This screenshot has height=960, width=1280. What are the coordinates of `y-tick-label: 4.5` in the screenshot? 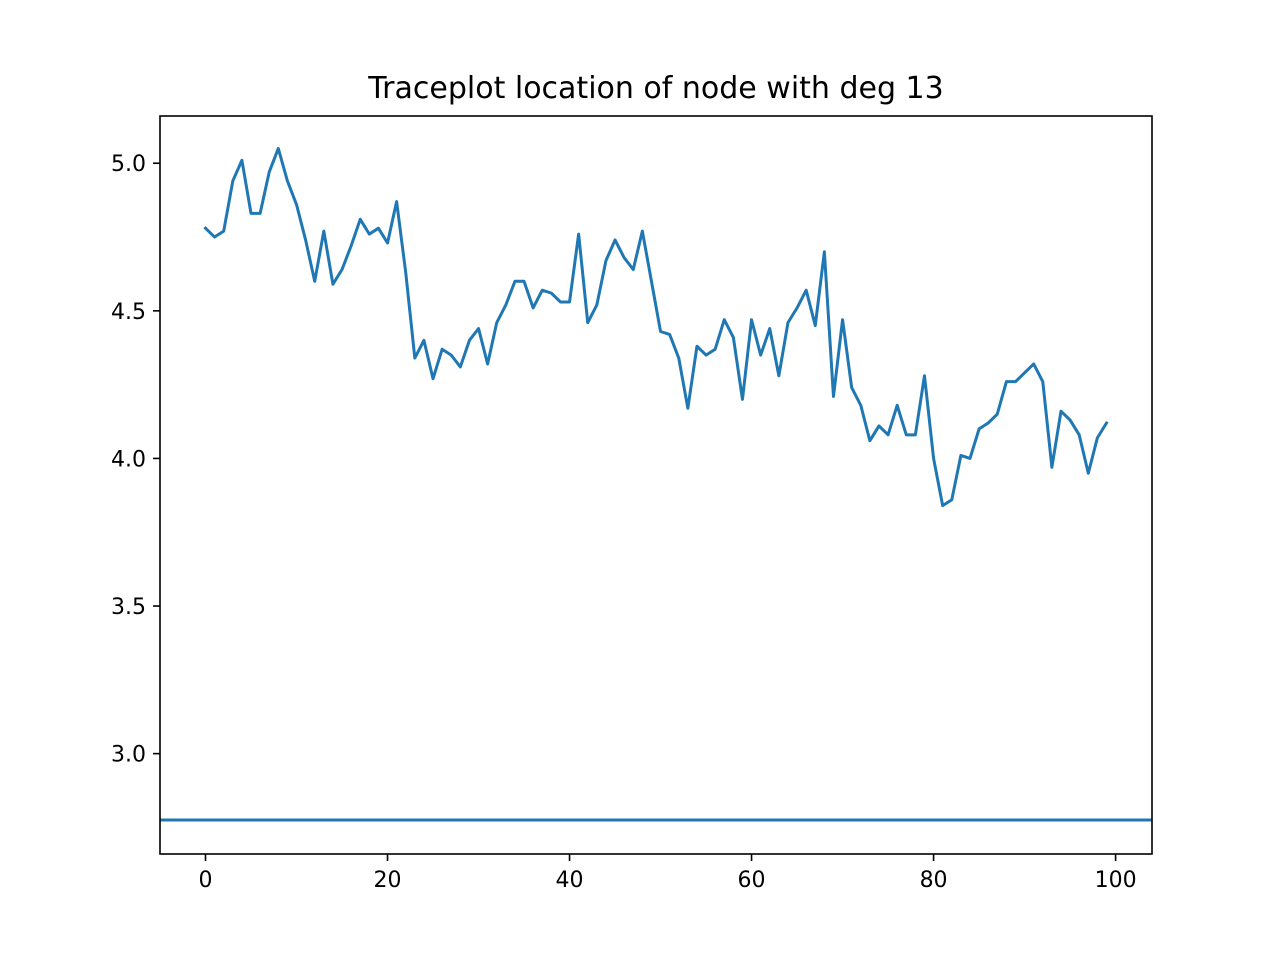 It's located at (128, 312).